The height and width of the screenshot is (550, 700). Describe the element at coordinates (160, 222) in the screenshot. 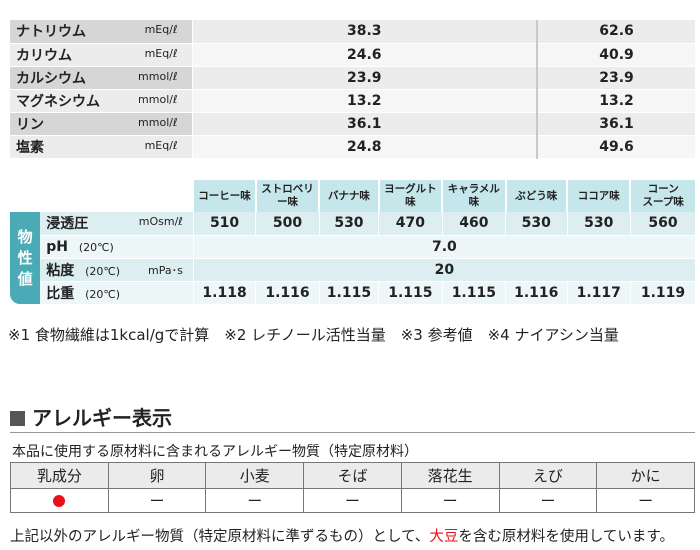

I see `row-unit: mOsm/ℓ` at that location.